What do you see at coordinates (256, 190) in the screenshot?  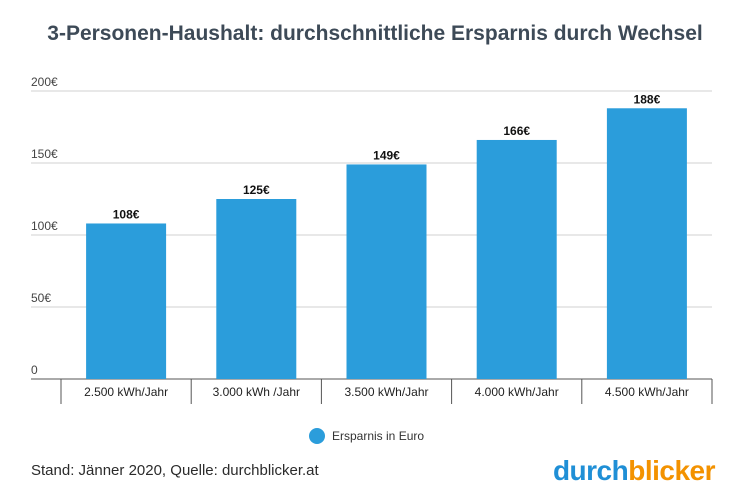 I see `bar-data-label: 125€` at bounding box center [256, 190].